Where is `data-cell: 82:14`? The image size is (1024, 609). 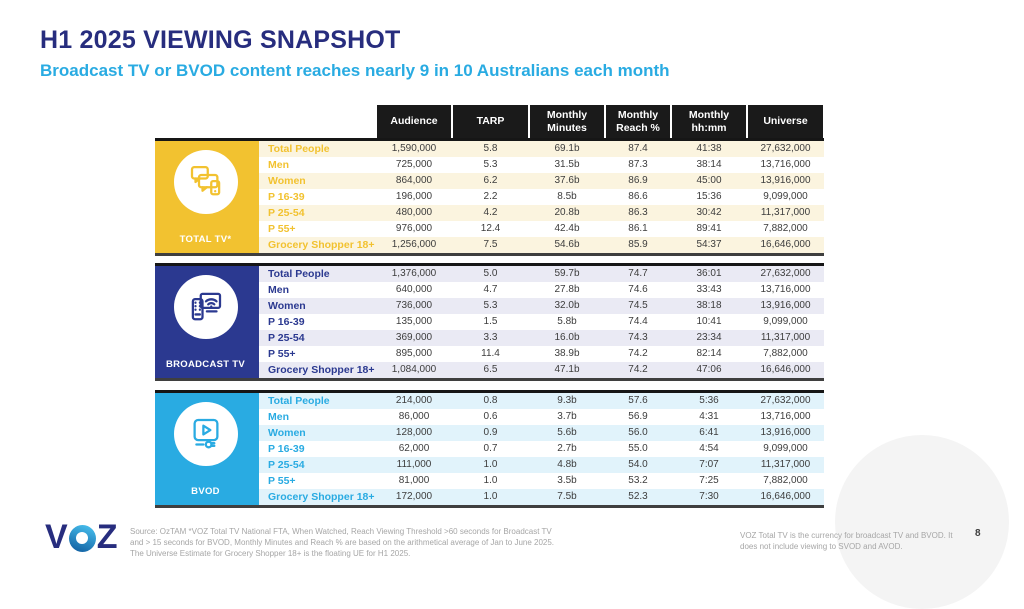
data-cell: 82:14 is located at coordinates (709, 353).